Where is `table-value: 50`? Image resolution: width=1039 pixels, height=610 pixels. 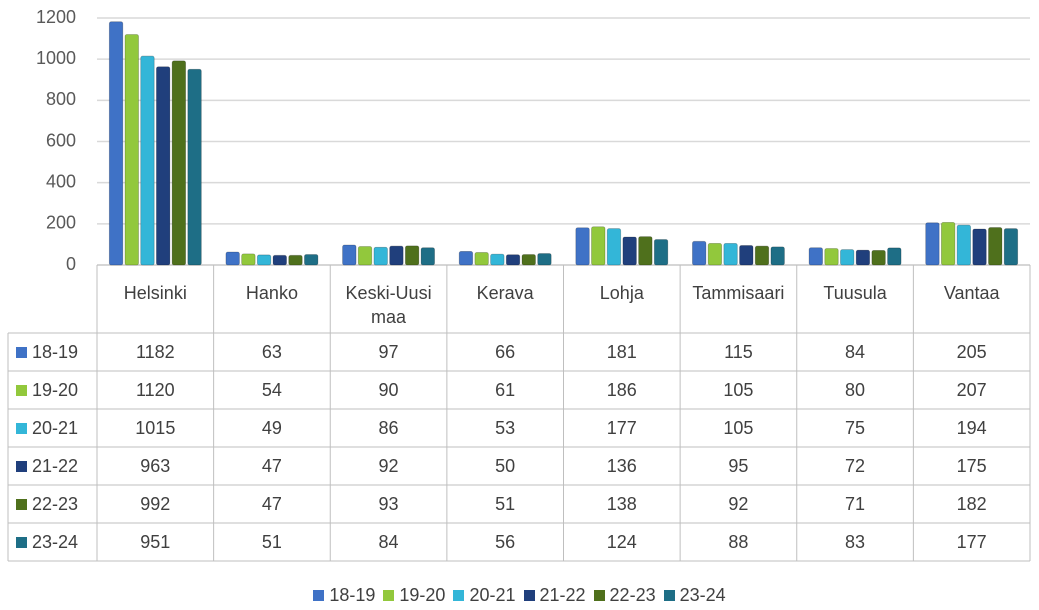 table-value: 50 is located at coordinates (505, 465).